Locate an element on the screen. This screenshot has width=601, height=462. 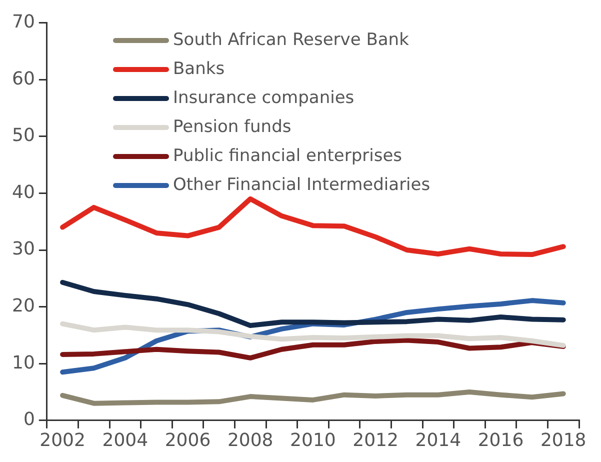
x-tick-label: 2008 is located at coordinates (250, 440).